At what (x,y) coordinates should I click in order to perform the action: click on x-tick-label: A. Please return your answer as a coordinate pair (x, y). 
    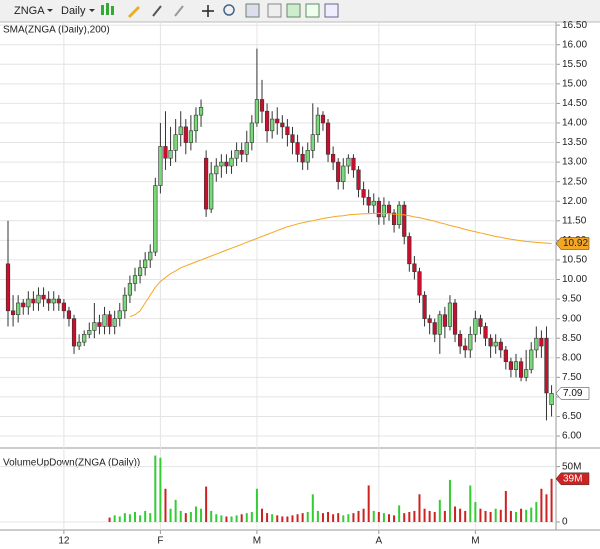
    Looking at the image, I should click on (379, 541).